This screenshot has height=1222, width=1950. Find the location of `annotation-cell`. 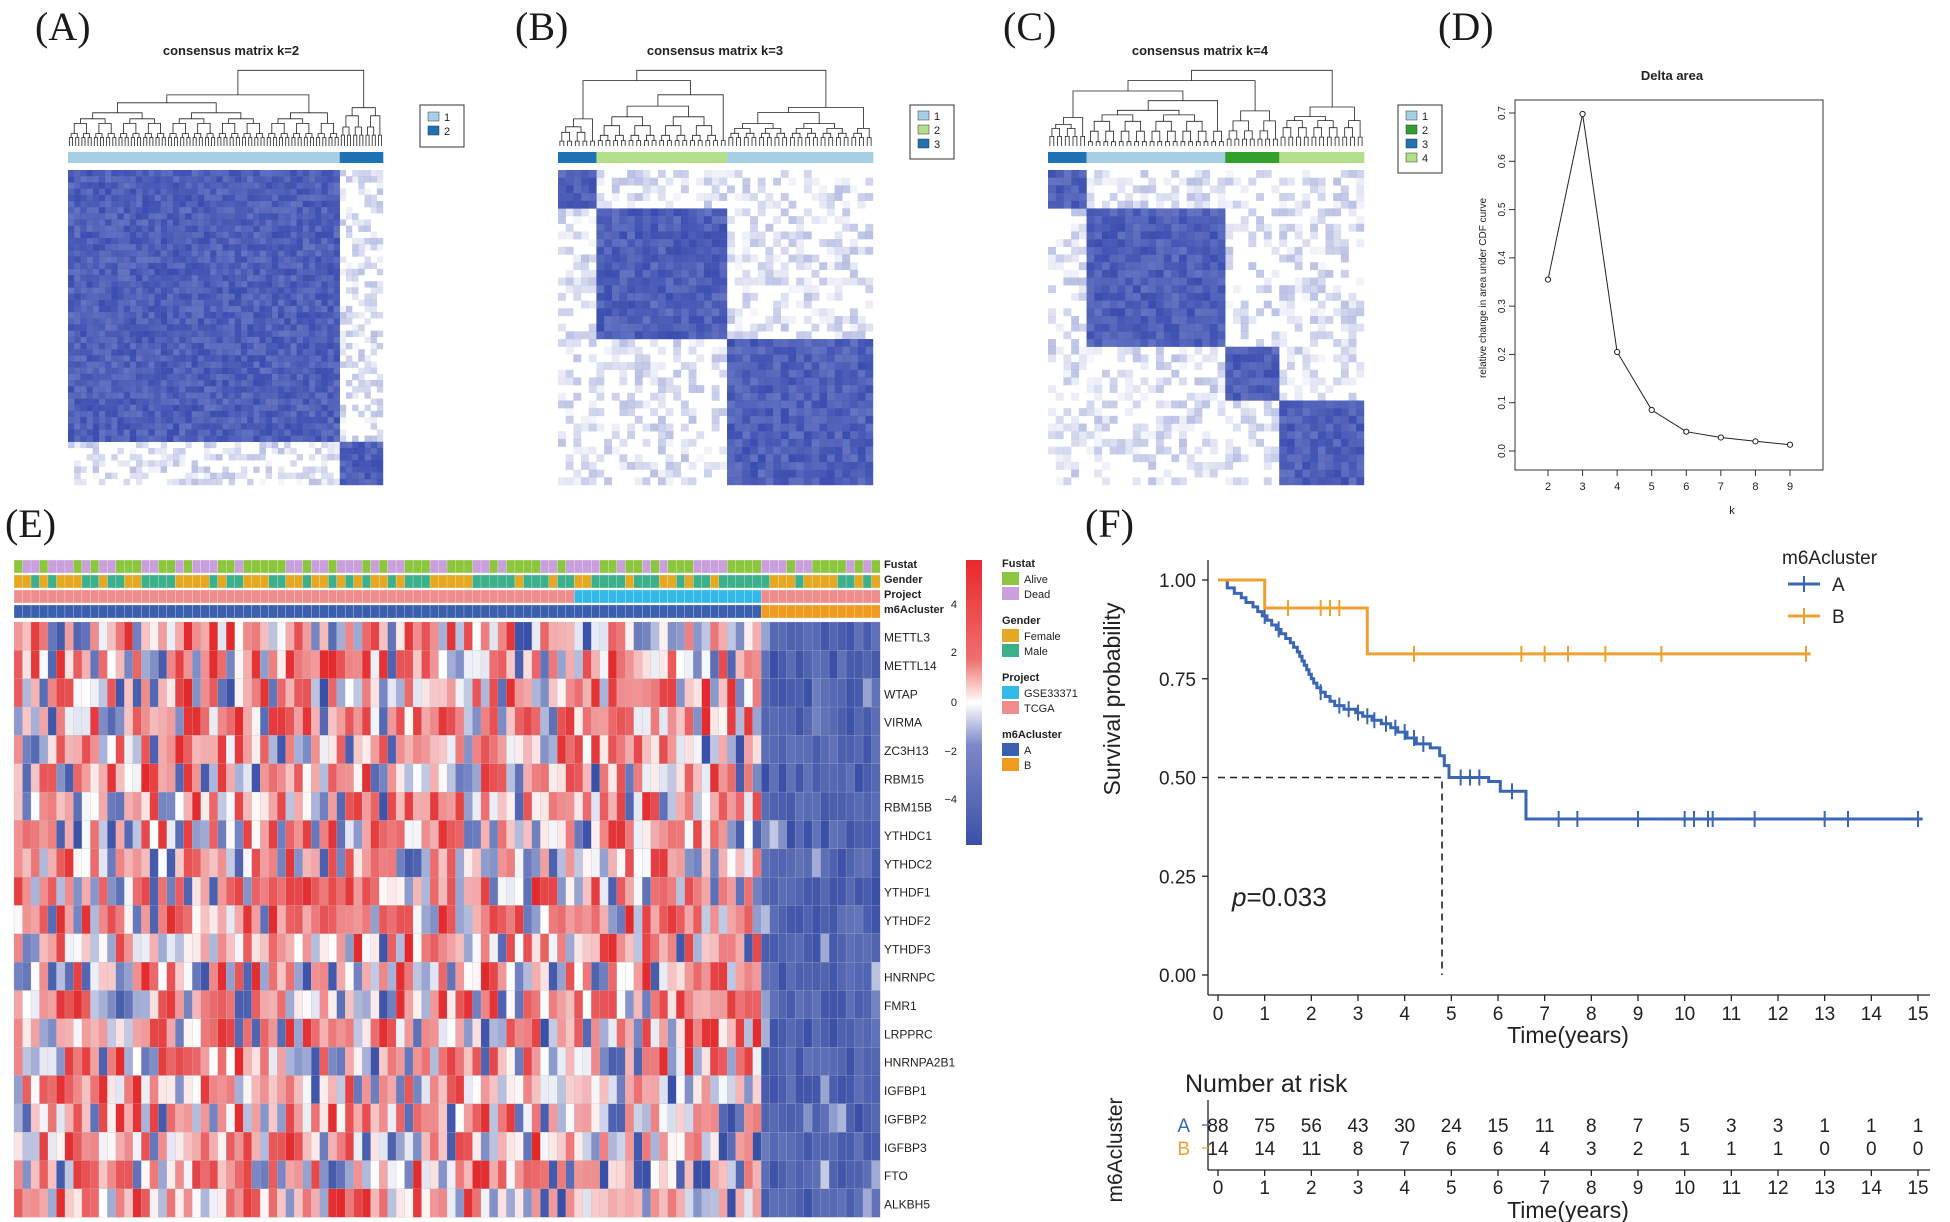

annotation-cell is located at coordinates (129, 611).